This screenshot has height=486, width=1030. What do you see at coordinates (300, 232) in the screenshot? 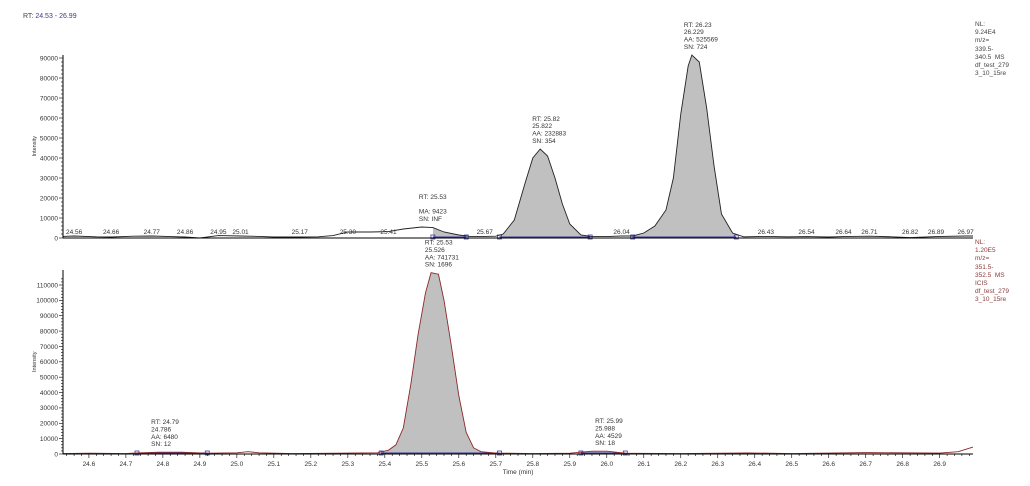
I see `baseline-rt-label: 25.17` at bounding box center [300, 232].